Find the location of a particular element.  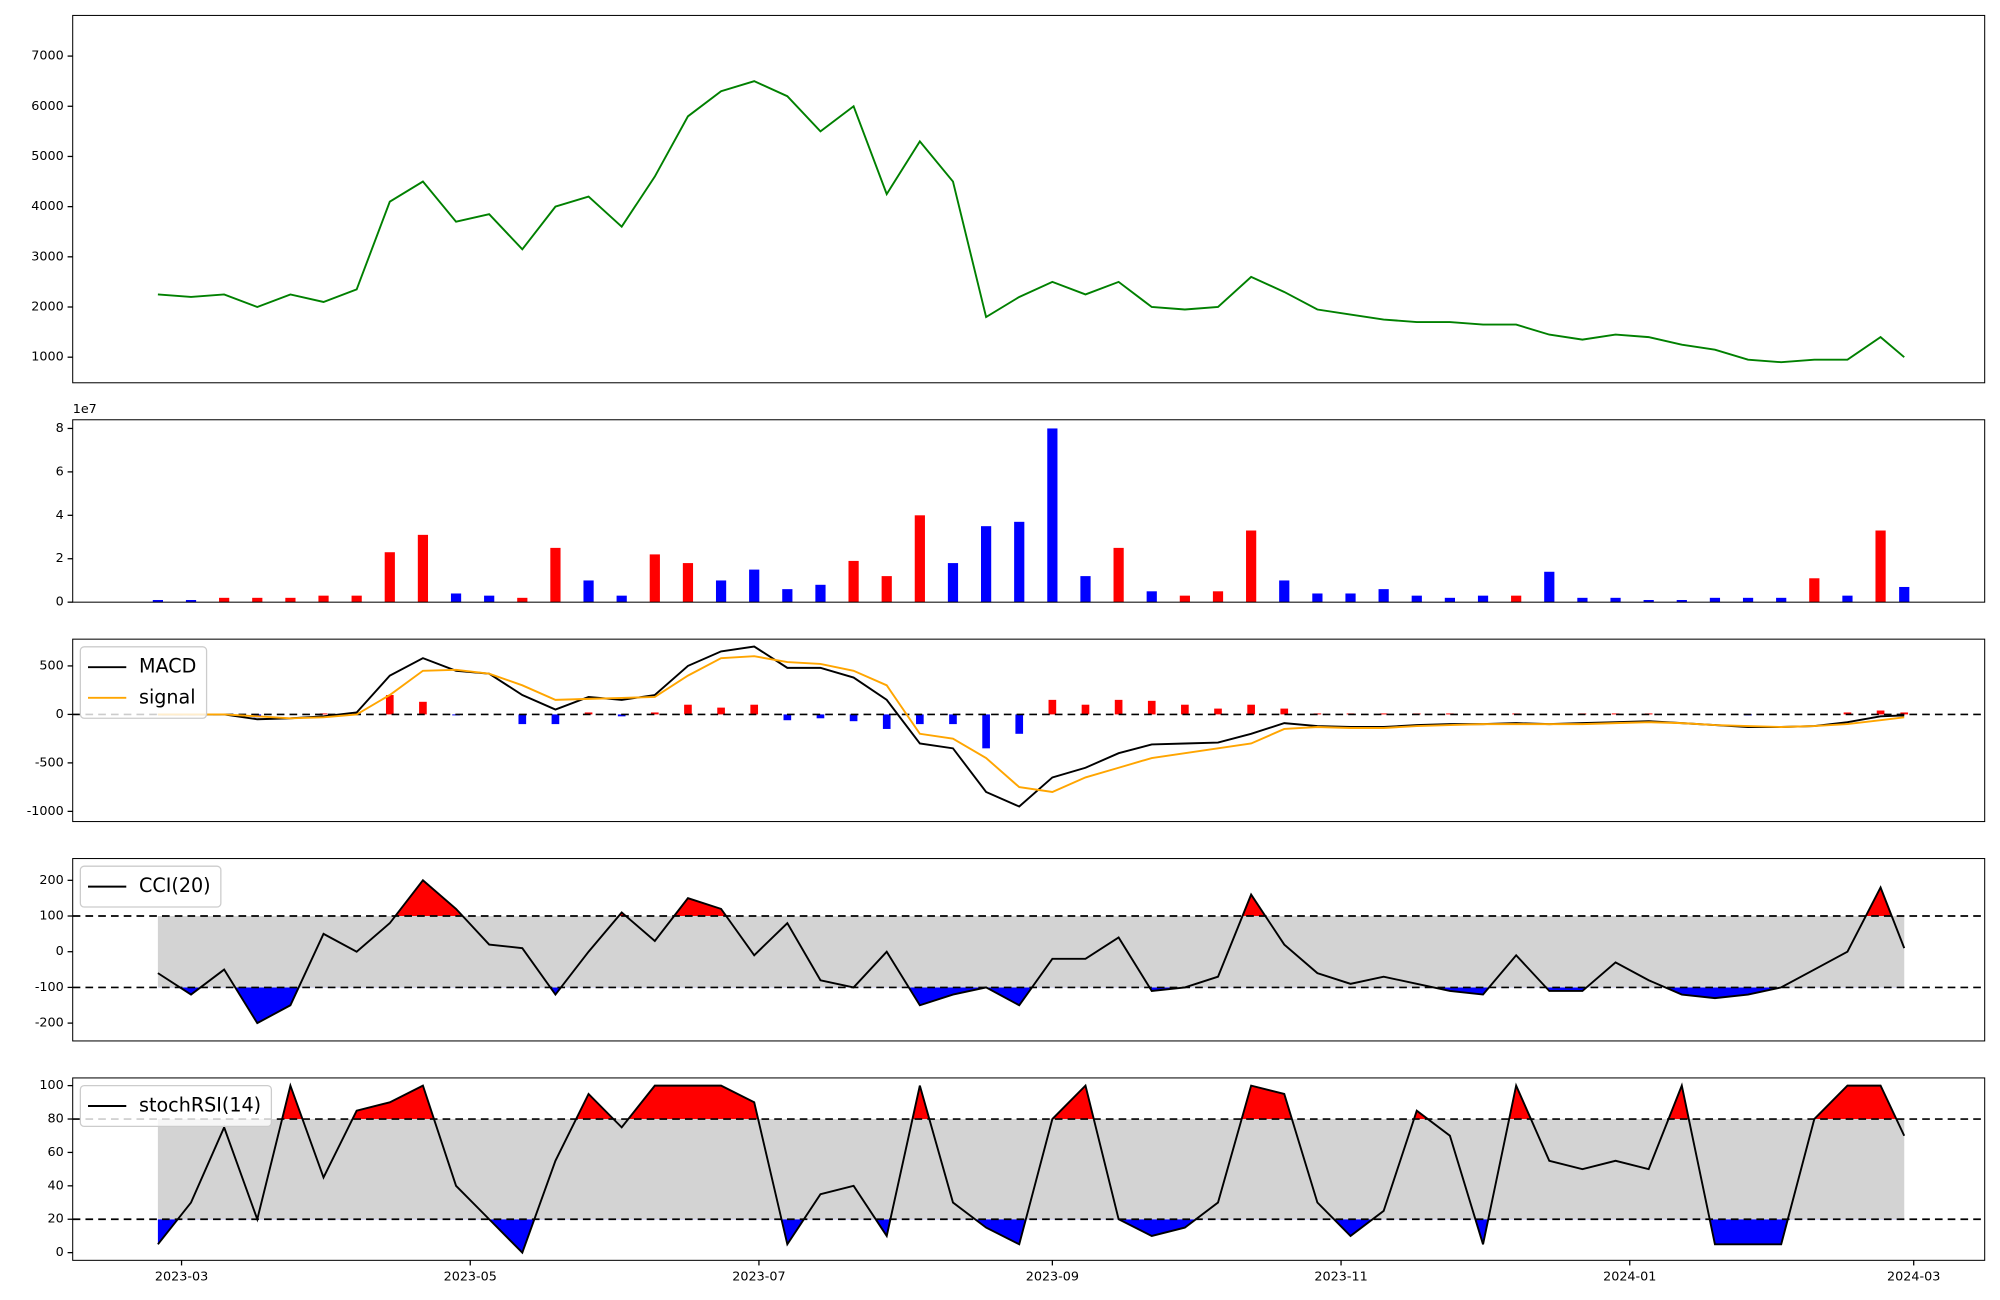

x-tick-label: 2023-05 is located at coordinates (470, 1276).